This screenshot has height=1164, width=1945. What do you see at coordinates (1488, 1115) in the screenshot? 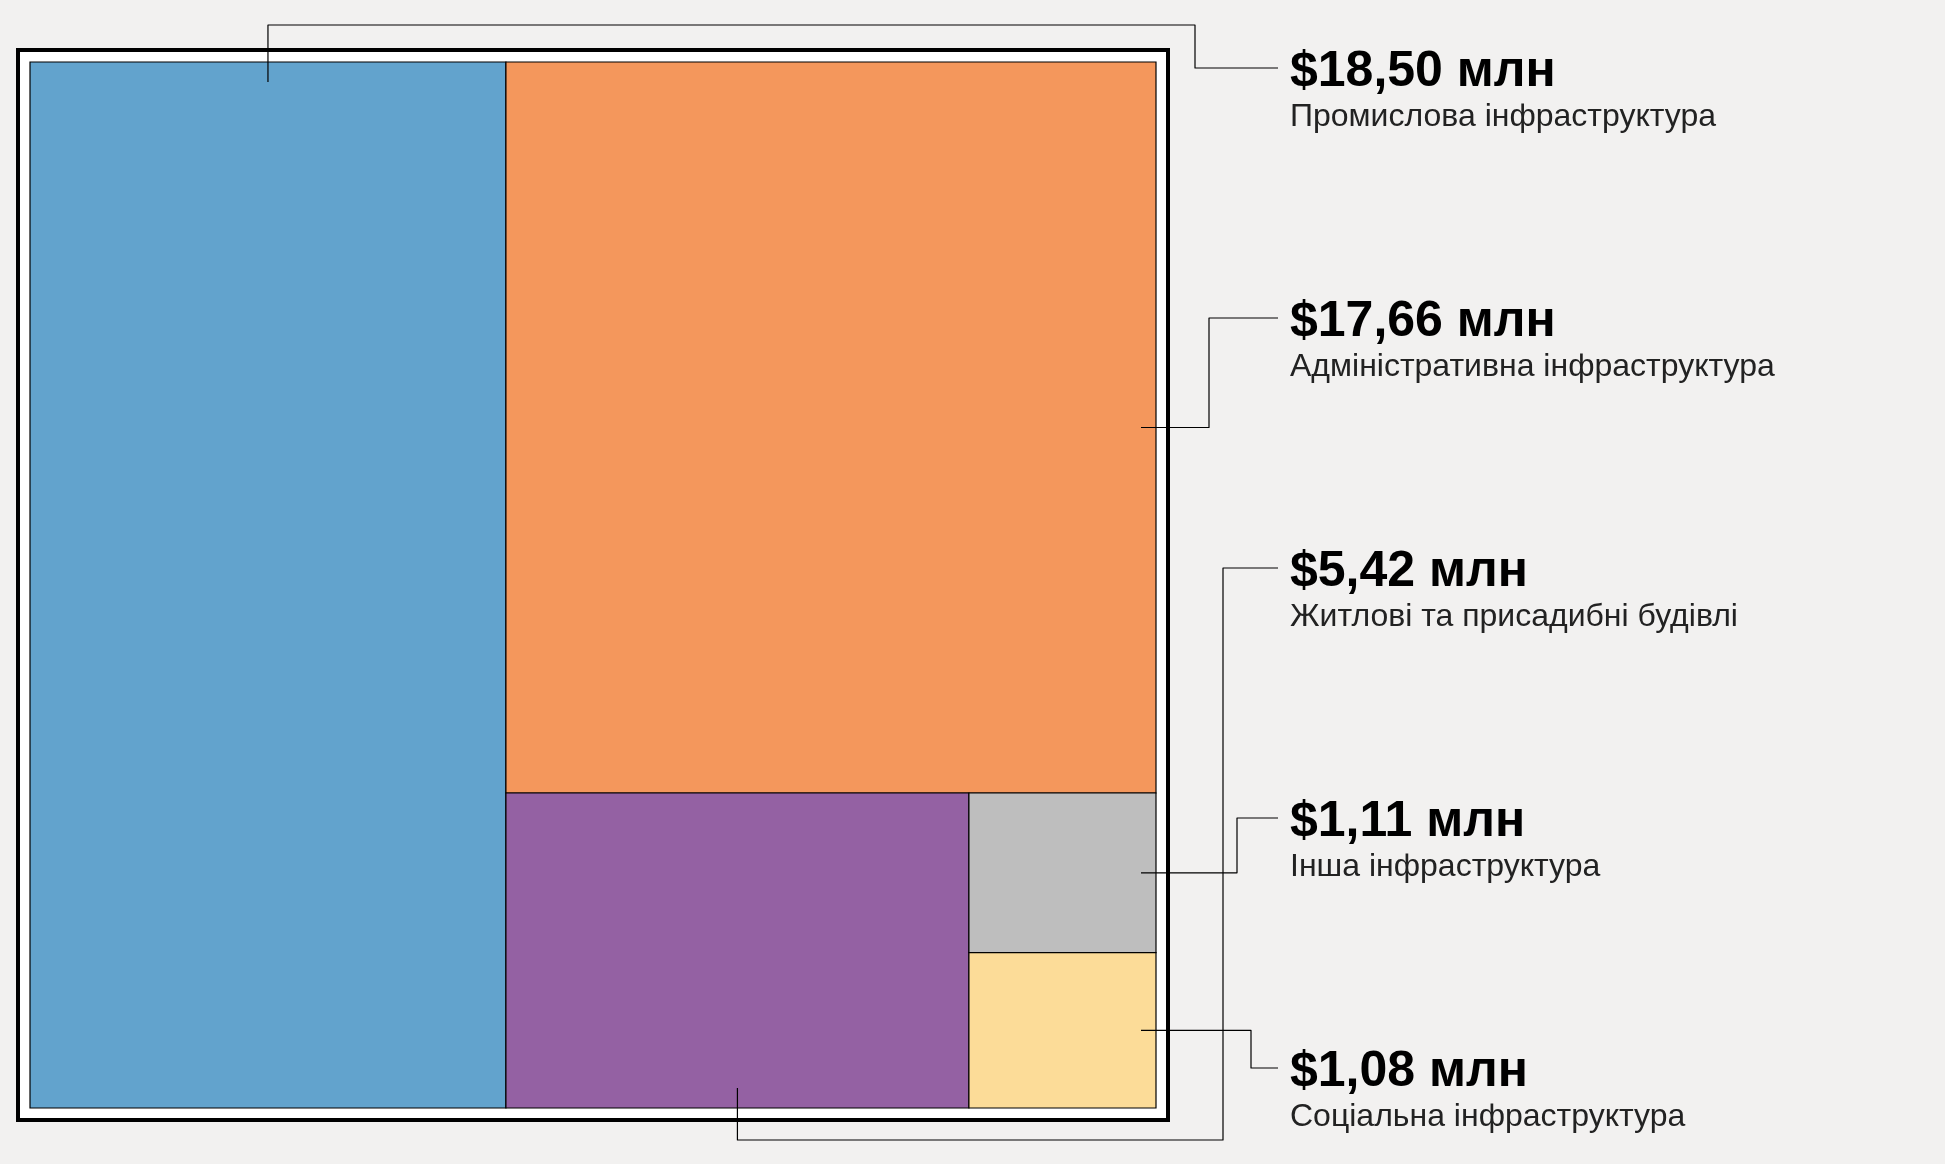
I see `category-label: Соціальна інфраструктура` at bounding box center [1488, 1115].